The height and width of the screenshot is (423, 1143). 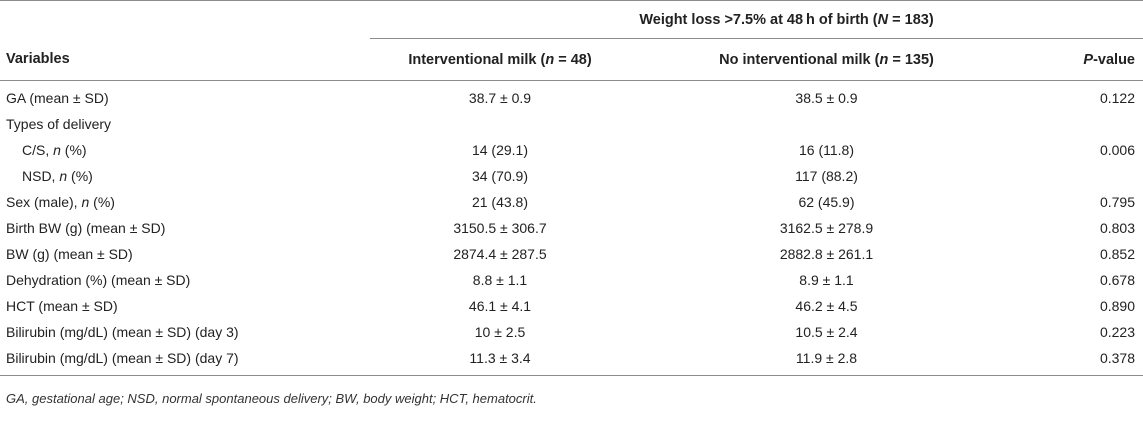 What do you see at coordinates (826, 254) in the screenshot?
I see `cell-no-interventional: 2882.8 ± 261.1` at bounding box center [826, 254].